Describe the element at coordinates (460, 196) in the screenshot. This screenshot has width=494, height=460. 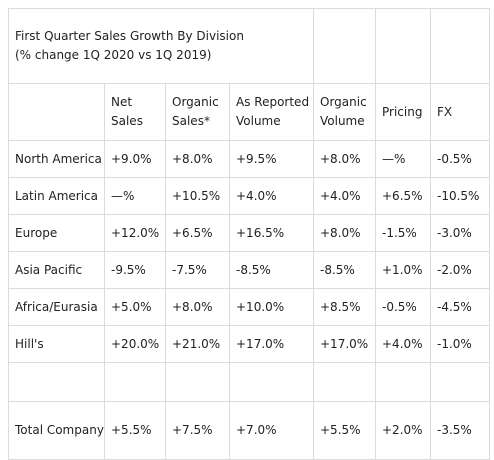
I see `fx-value: -10.5%` at that location.